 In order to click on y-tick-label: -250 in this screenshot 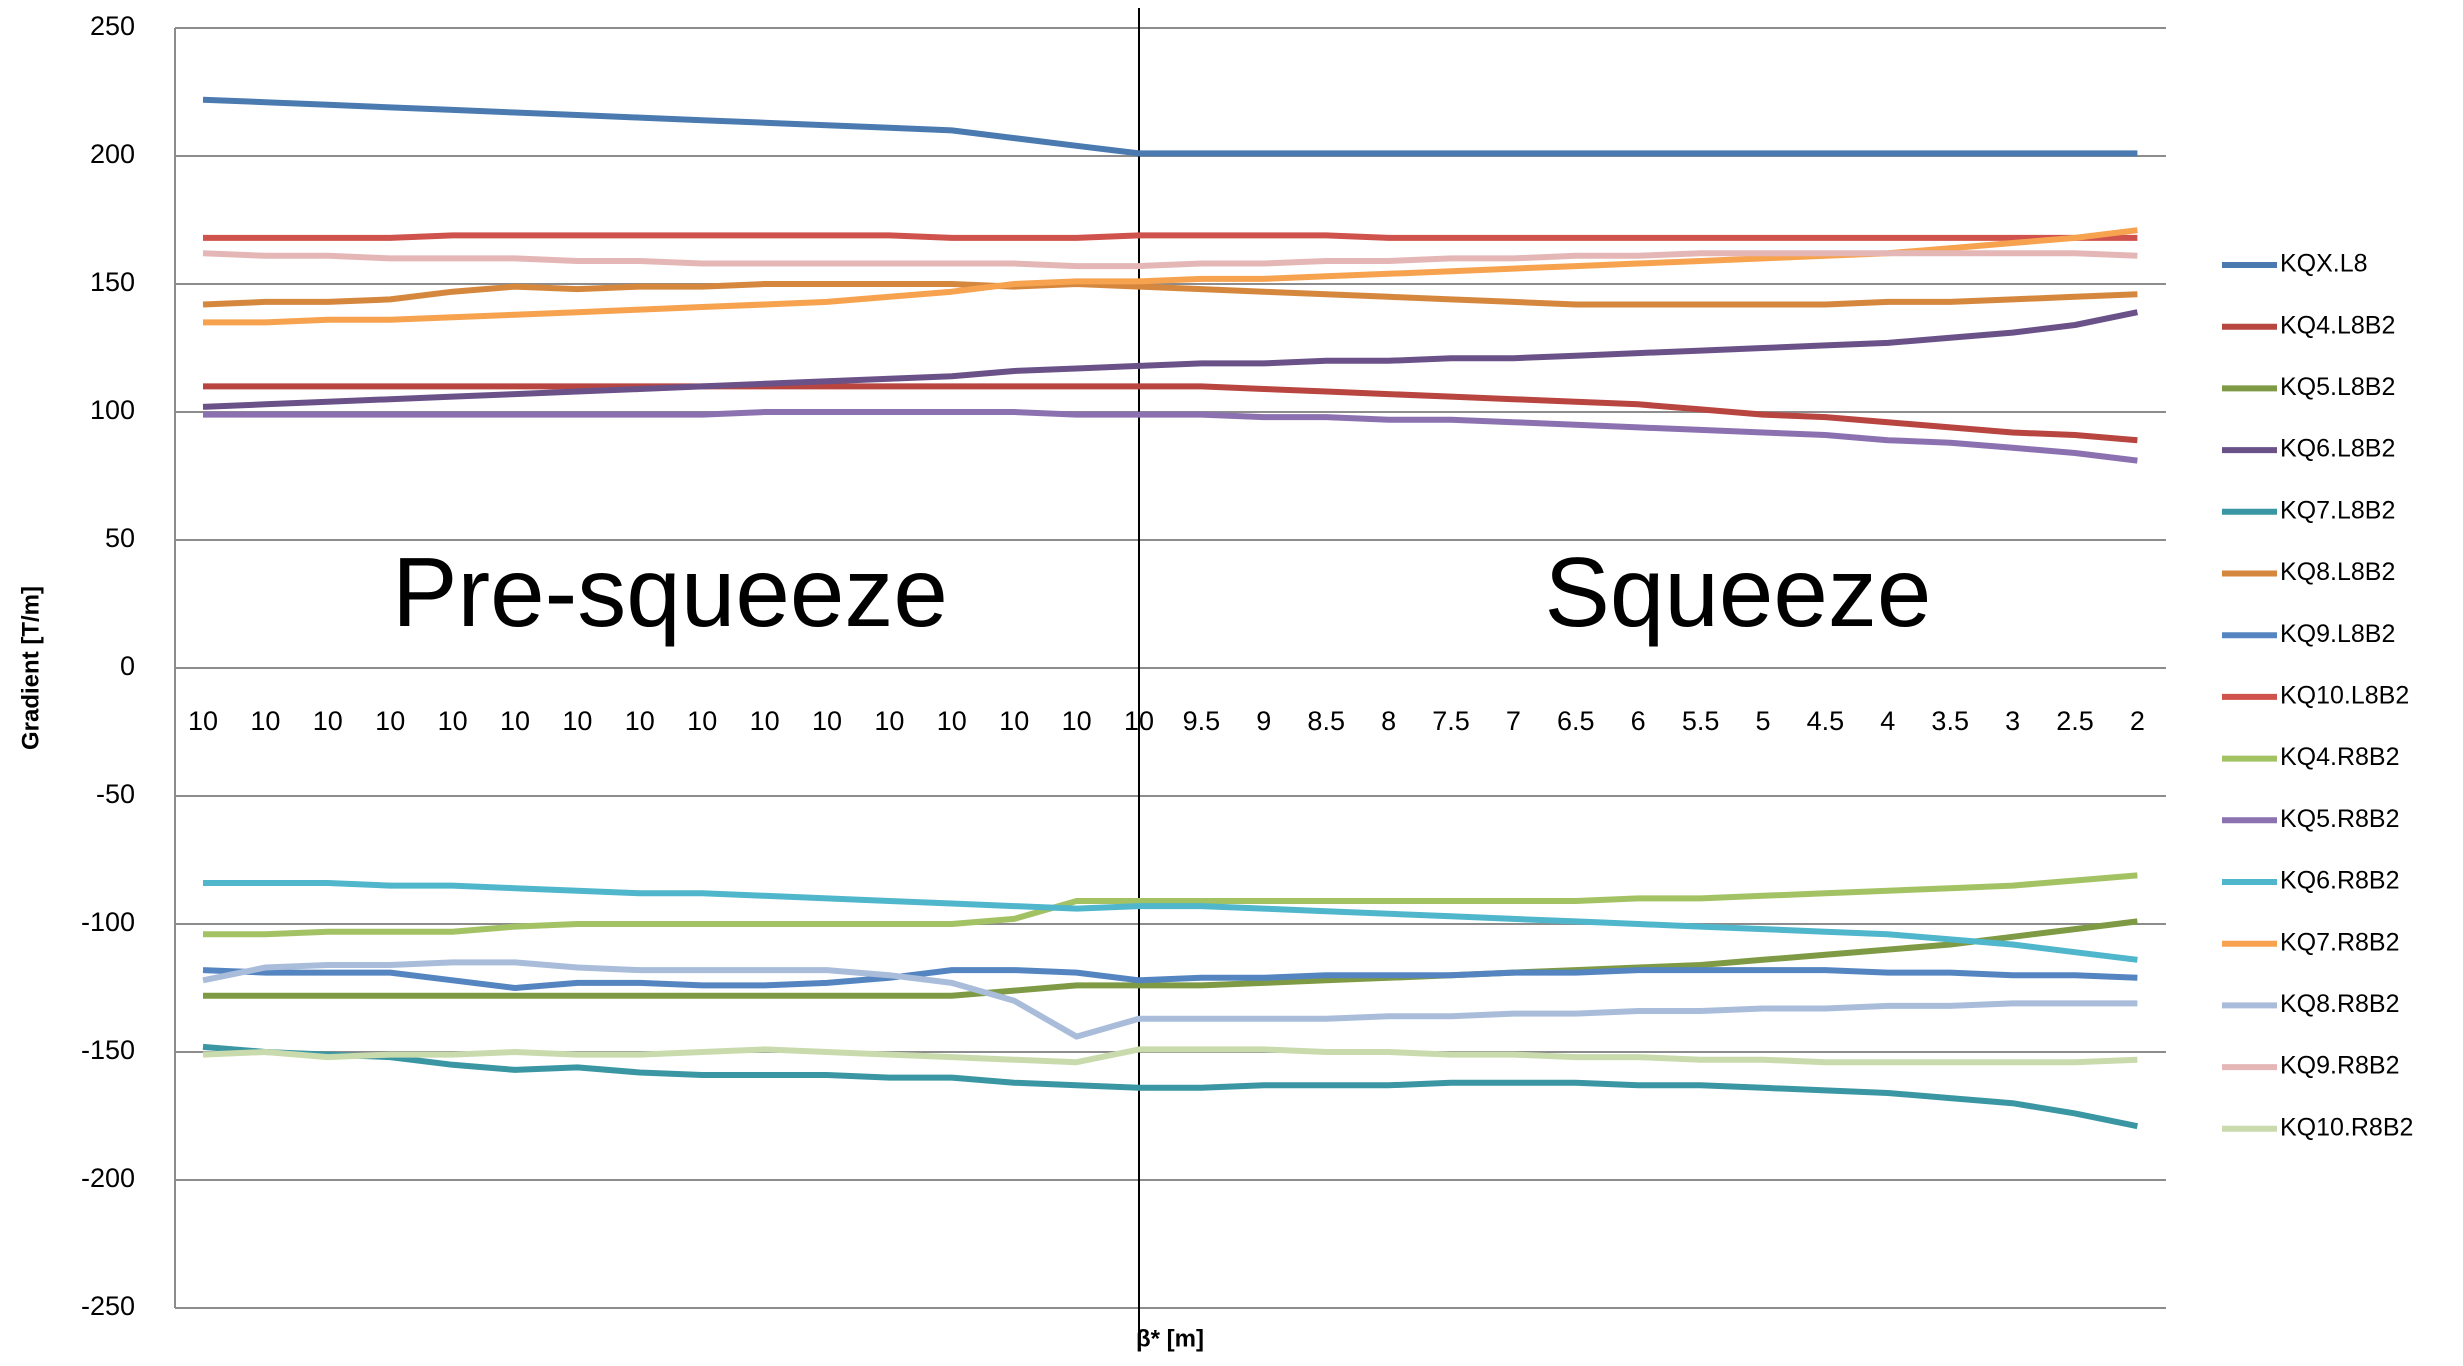, I will do `click(108, 1306)`.